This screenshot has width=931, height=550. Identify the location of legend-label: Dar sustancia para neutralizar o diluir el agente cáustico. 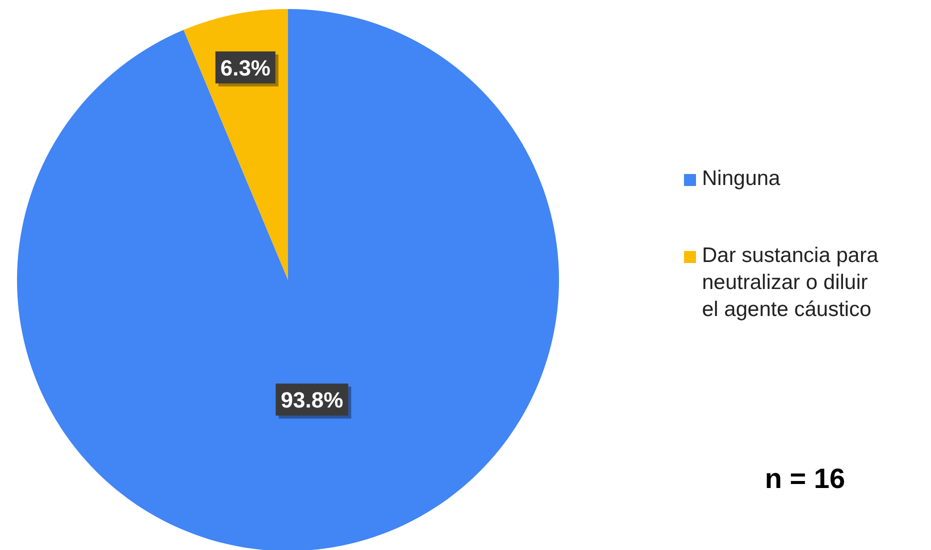
(790, 282).